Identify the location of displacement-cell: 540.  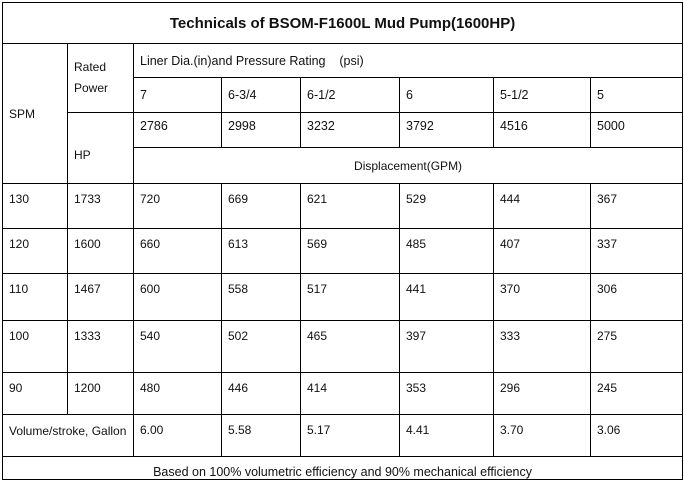
(177, 346).